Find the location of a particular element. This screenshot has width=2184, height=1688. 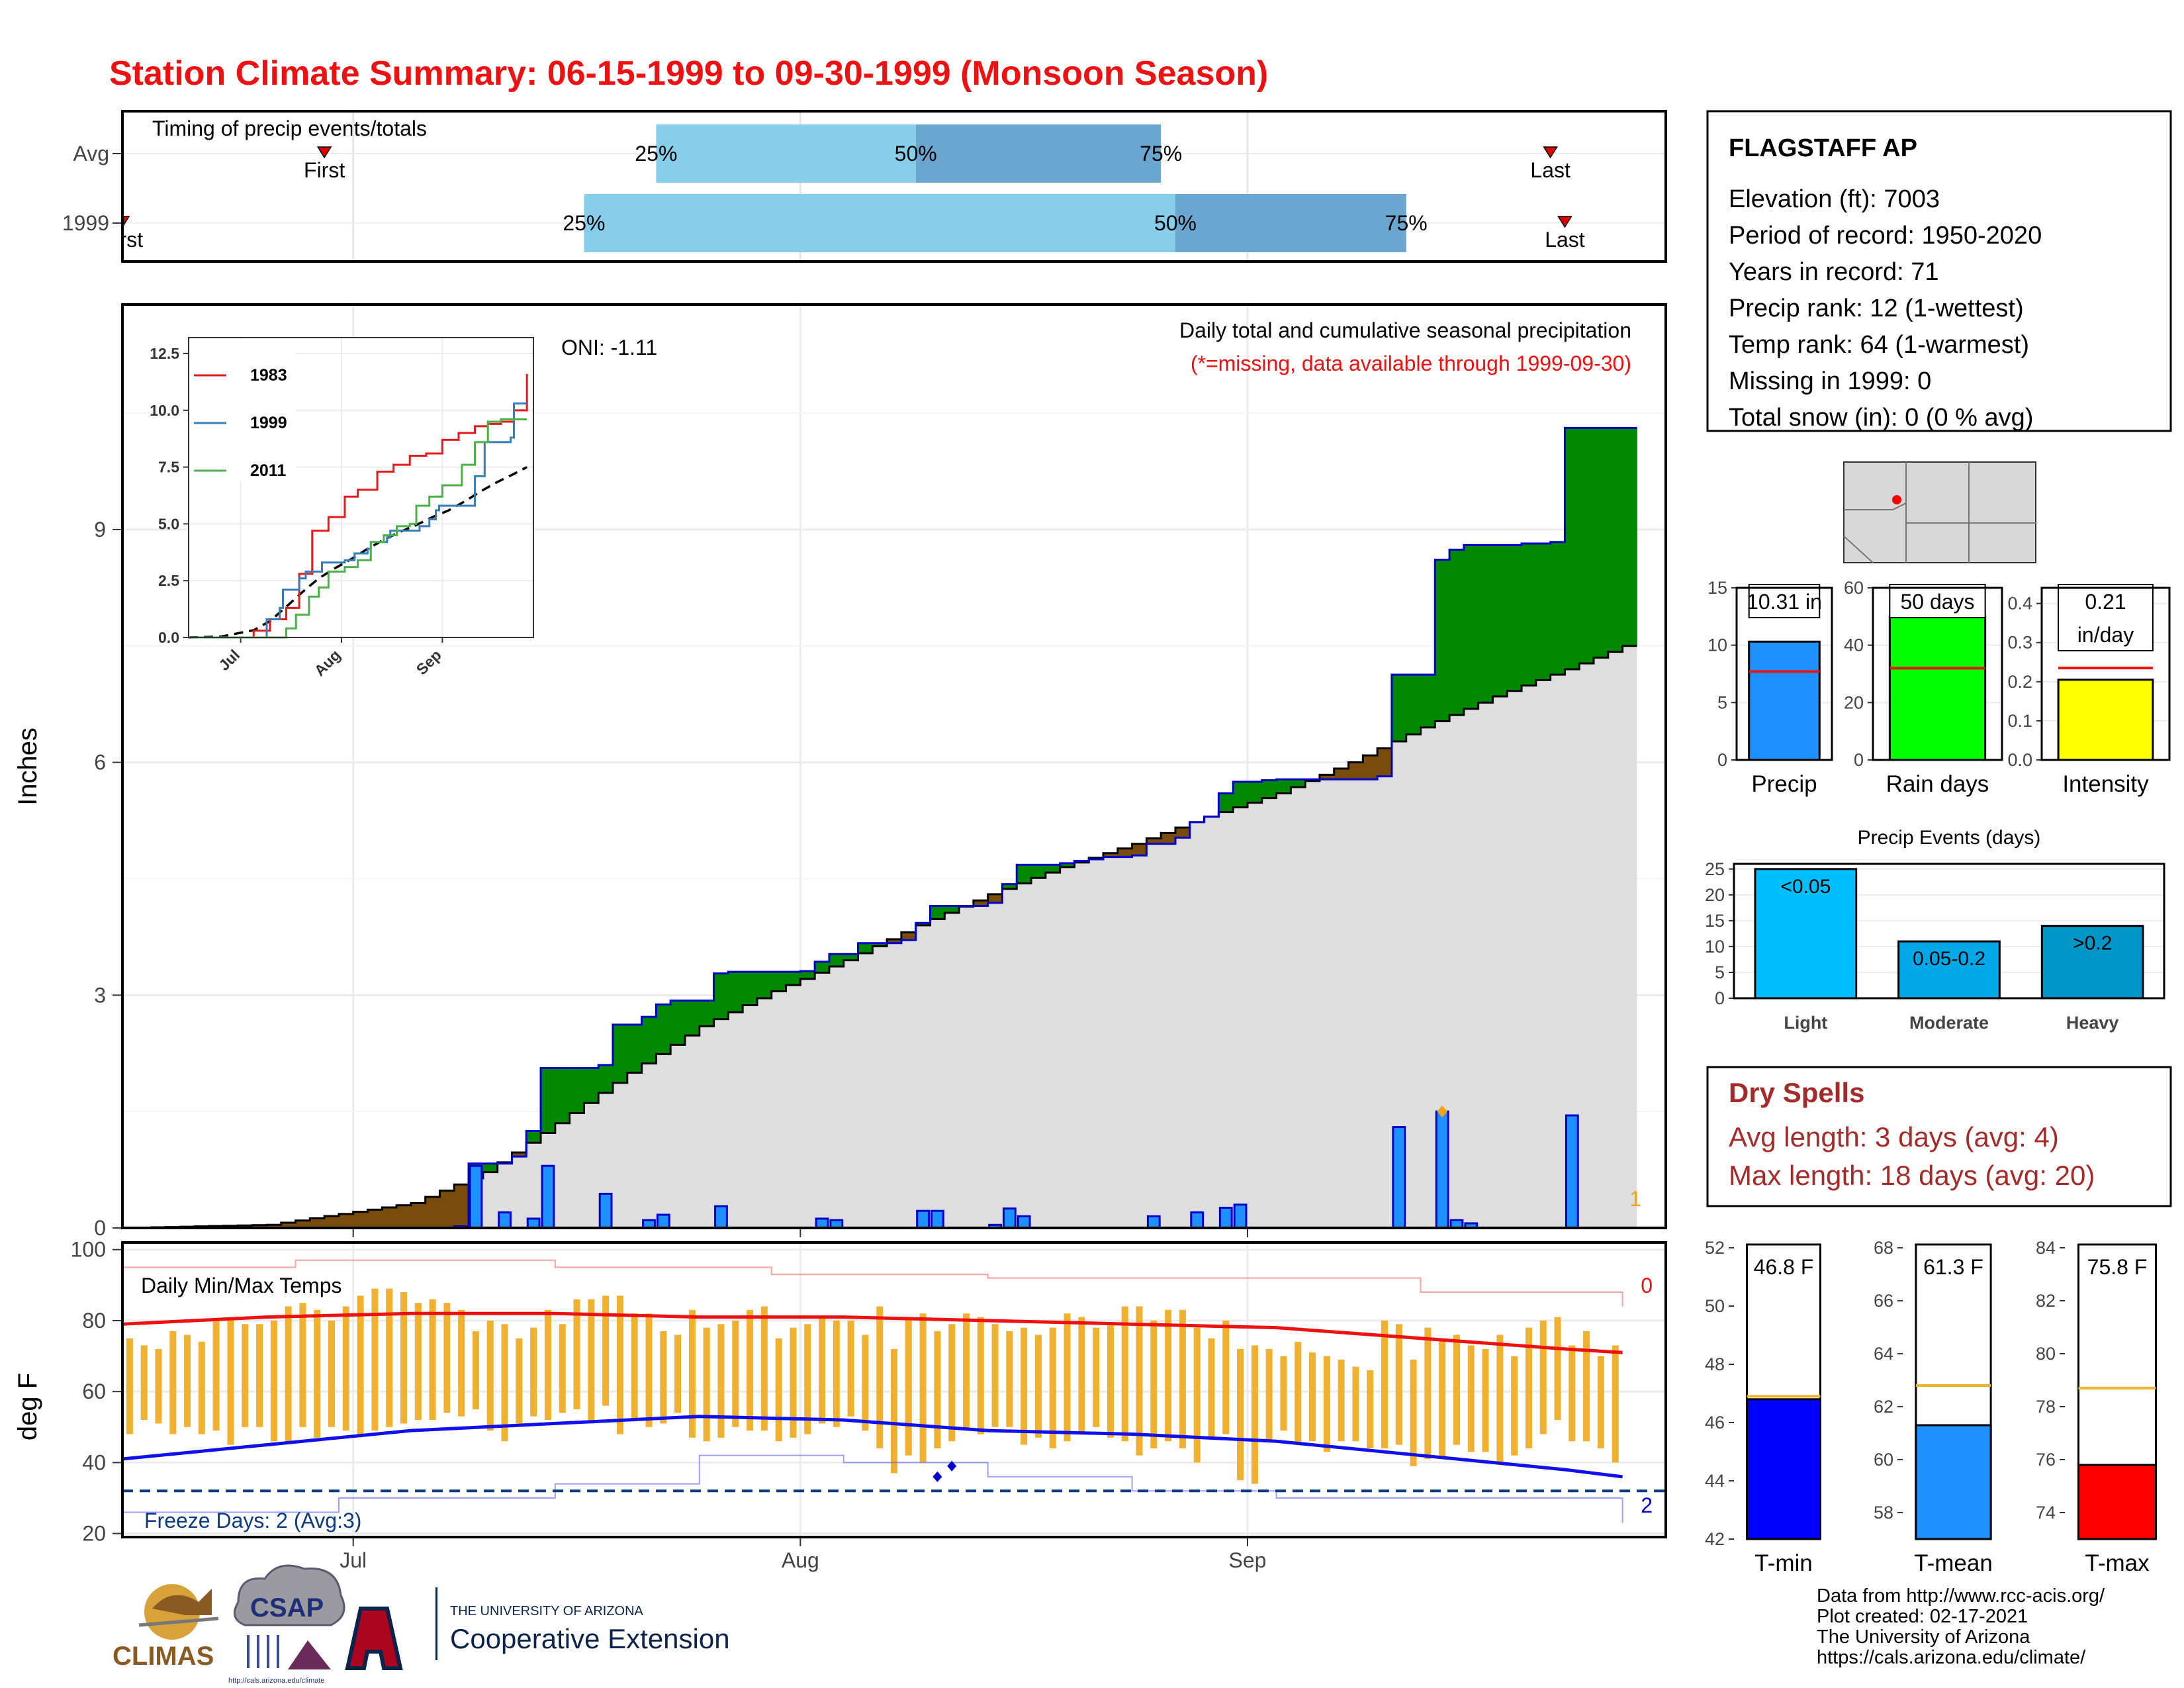

temps-panel-border is located at coordinates (894, 1389).